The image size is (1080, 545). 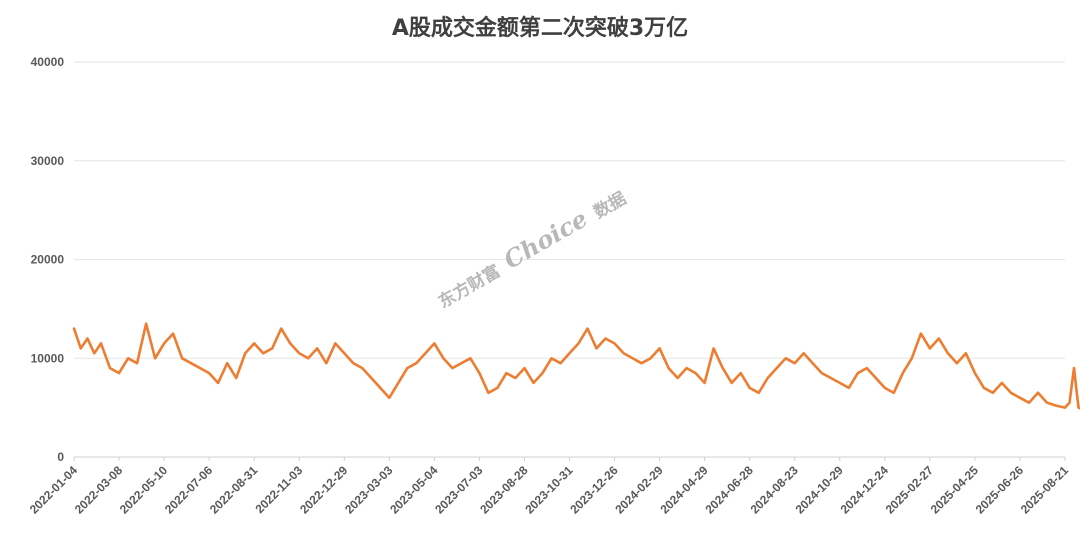 What do you see at coordinates (549, 490) in the screenshot?
I see `x-tick-label: 2023-10-31` at bounding box center [549, 490].